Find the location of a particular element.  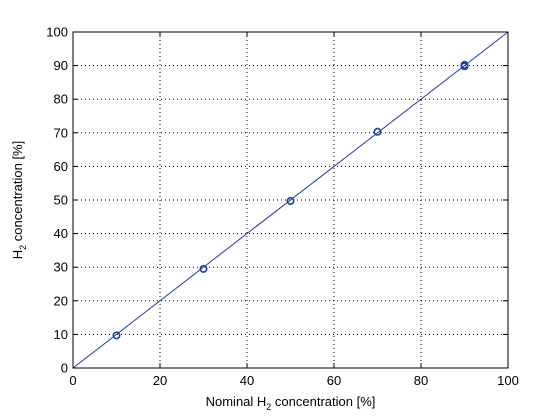

y-tick-label: 20 is located at coordinates (61, 300).